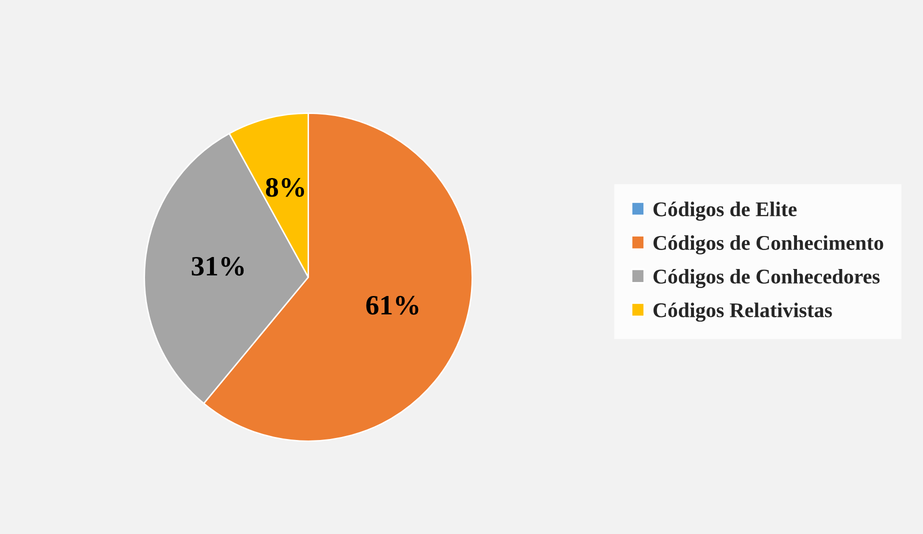 The width and height of the screenshot is (923, 534). I want to click on data-label: 61%, so click(392, 305).